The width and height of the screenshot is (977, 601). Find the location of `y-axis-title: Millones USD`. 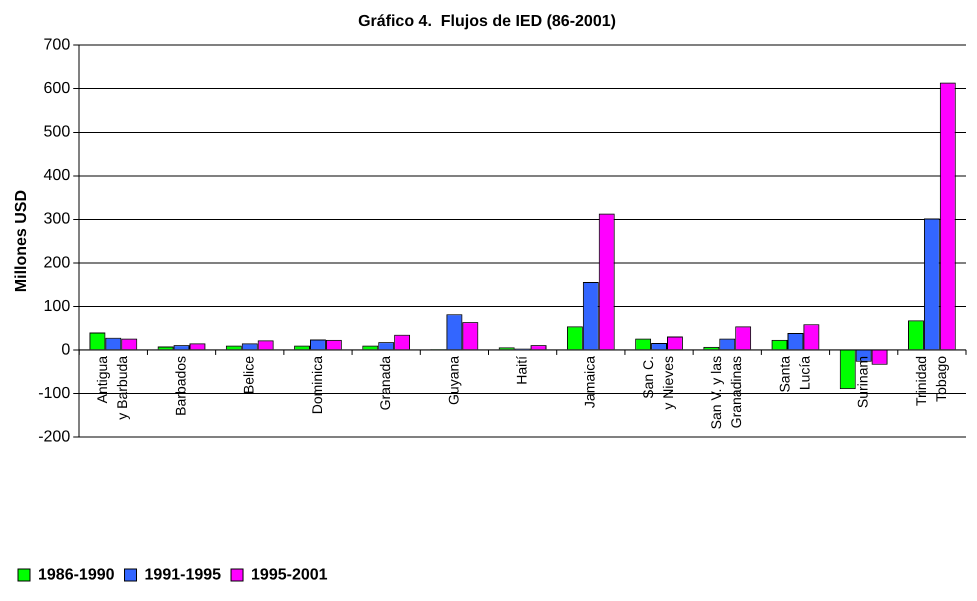

y-axis-title: Millones USD is located at coordinates (21, 241).